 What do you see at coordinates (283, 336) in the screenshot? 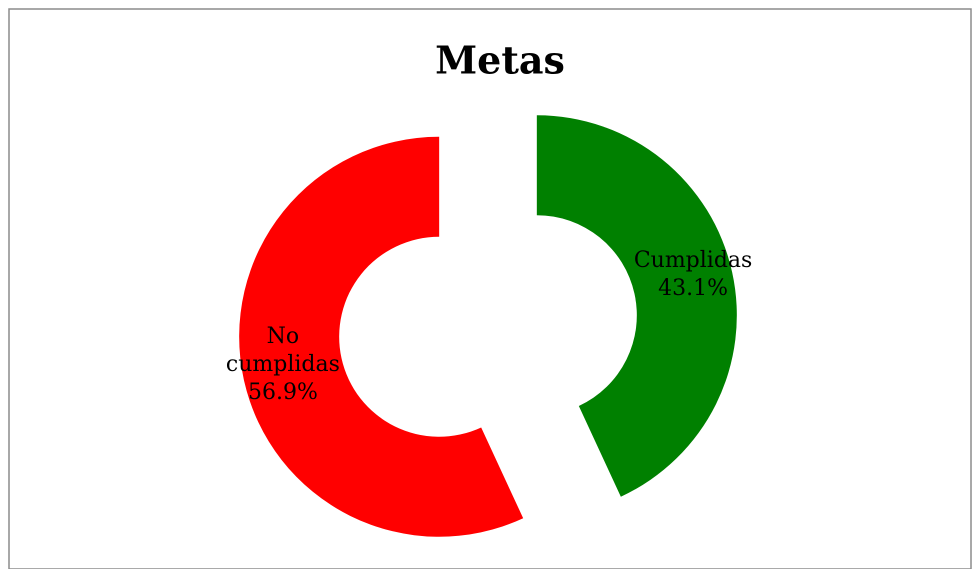
I see `label-line: No` at bounding box center [283, 336].